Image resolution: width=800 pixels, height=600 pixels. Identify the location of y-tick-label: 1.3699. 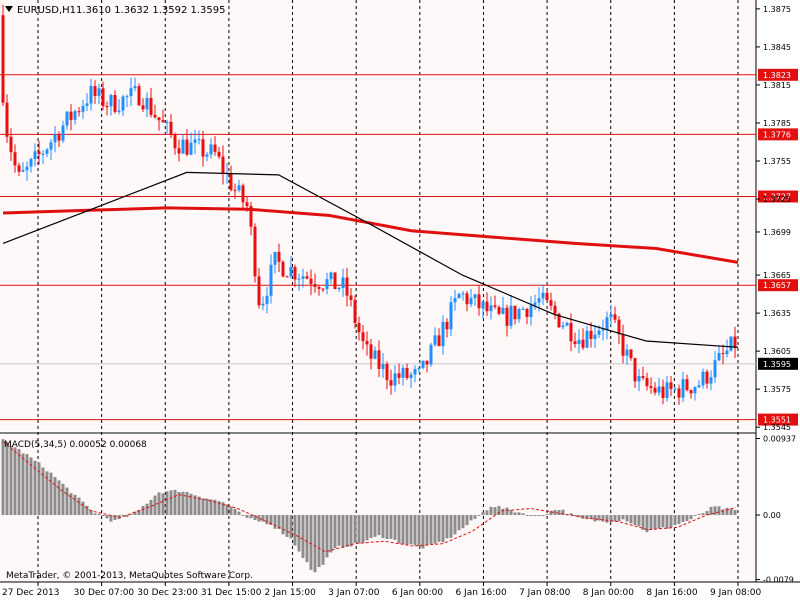
(777, 232).